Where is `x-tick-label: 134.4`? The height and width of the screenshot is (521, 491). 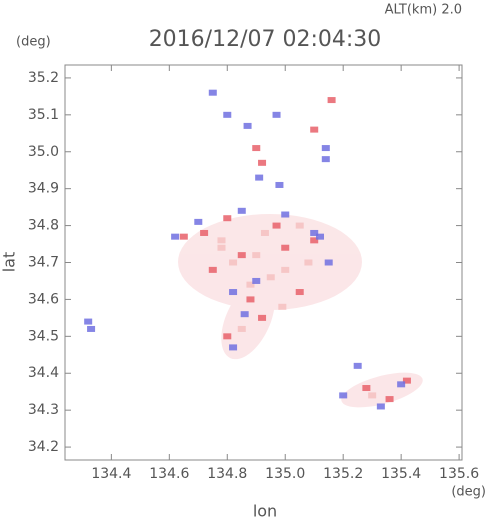
x-tick-label: 134.4 is located at coordinates (111, 474).